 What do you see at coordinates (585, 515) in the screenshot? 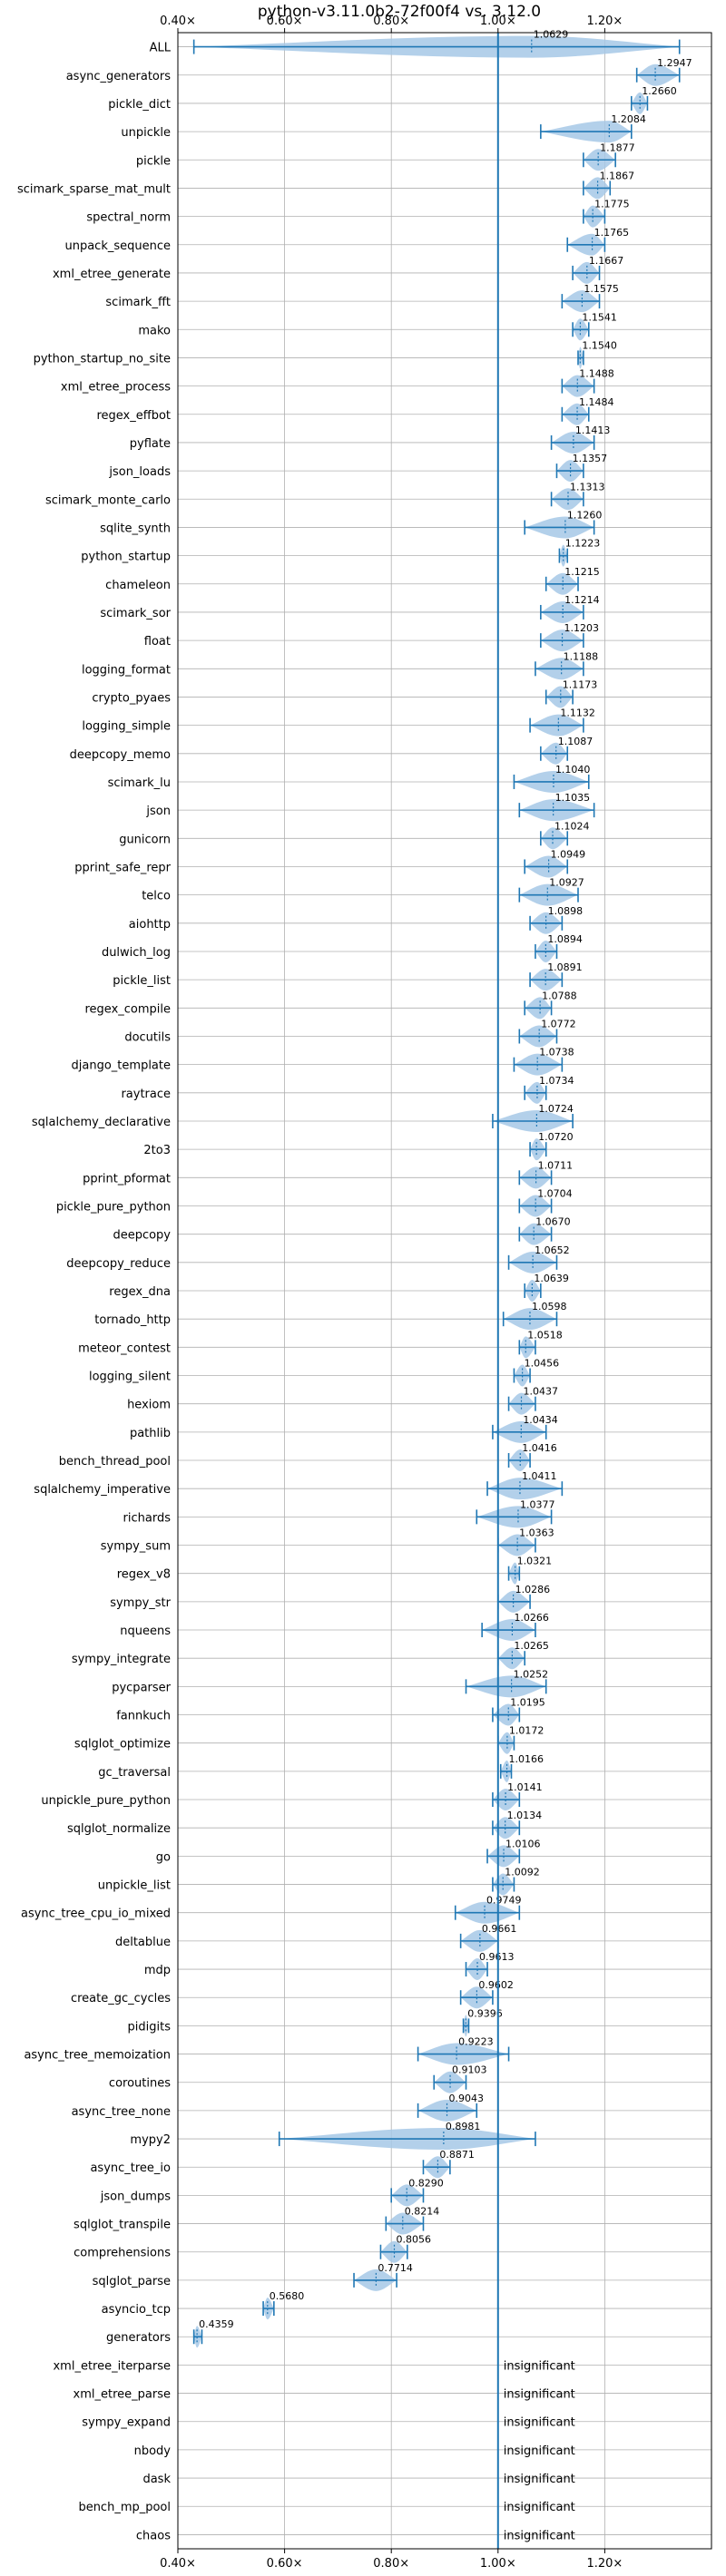
I see `value-label-sqlite_synth: 1.1260` at bounding box center [585, 515].